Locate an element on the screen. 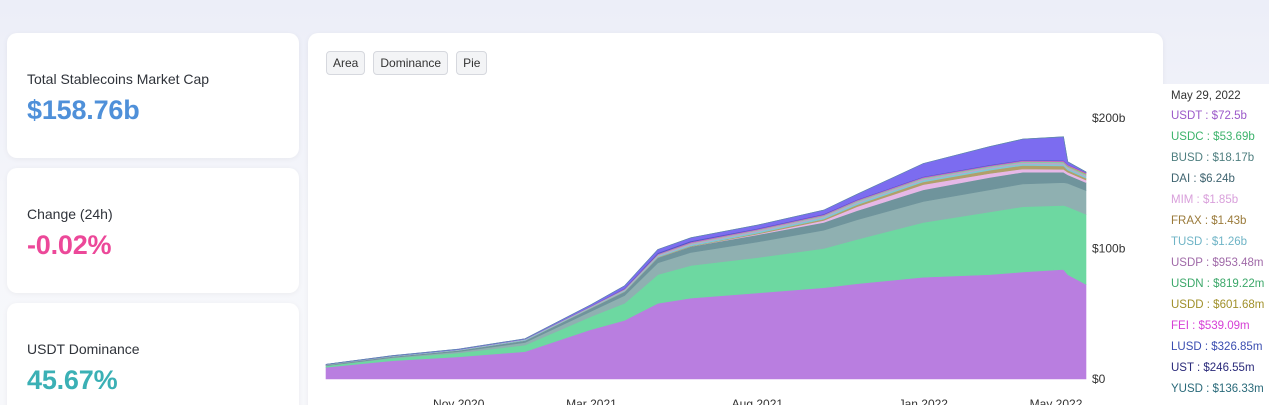 This screenshot has width=1269, height=405. tooltip-entry: BUSD : $18.17b is located at coordinates (1213, 158).